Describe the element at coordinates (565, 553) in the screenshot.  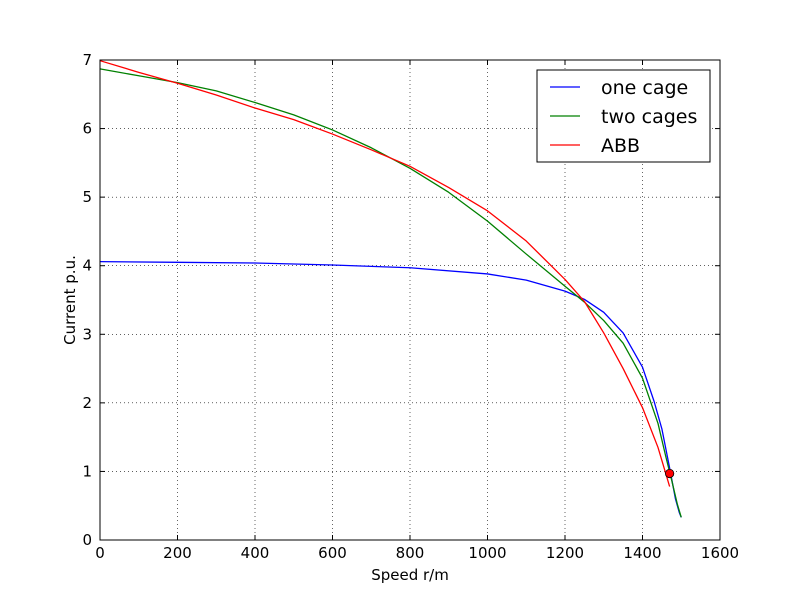
I see `x-tick-label: 1200` at that location.